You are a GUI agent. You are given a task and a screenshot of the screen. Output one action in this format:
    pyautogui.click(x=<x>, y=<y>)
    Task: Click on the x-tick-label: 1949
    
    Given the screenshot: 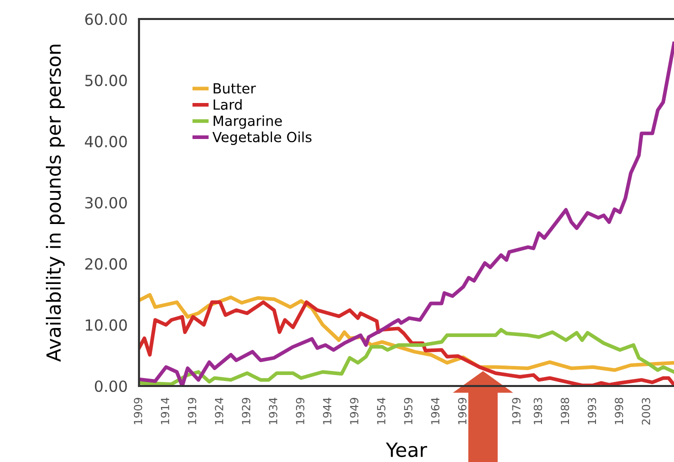 What is the action you would take?
    pyautogui.click(x=354, y=411)
    